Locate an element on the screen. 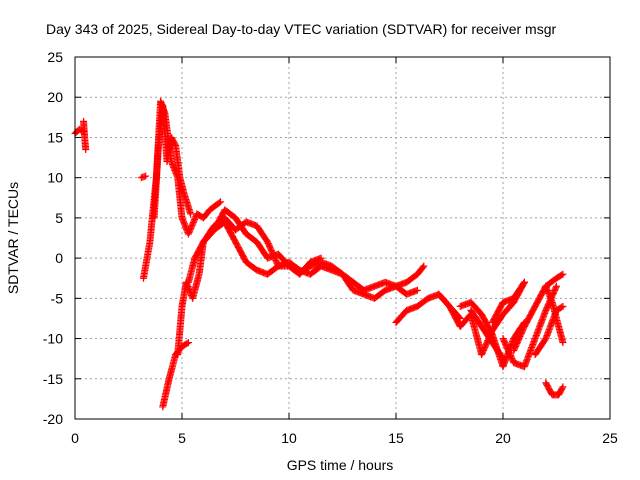 The height and width of the screenshot is (480, 640). y-tick-label: 10 is located at coordinates (55, 178).